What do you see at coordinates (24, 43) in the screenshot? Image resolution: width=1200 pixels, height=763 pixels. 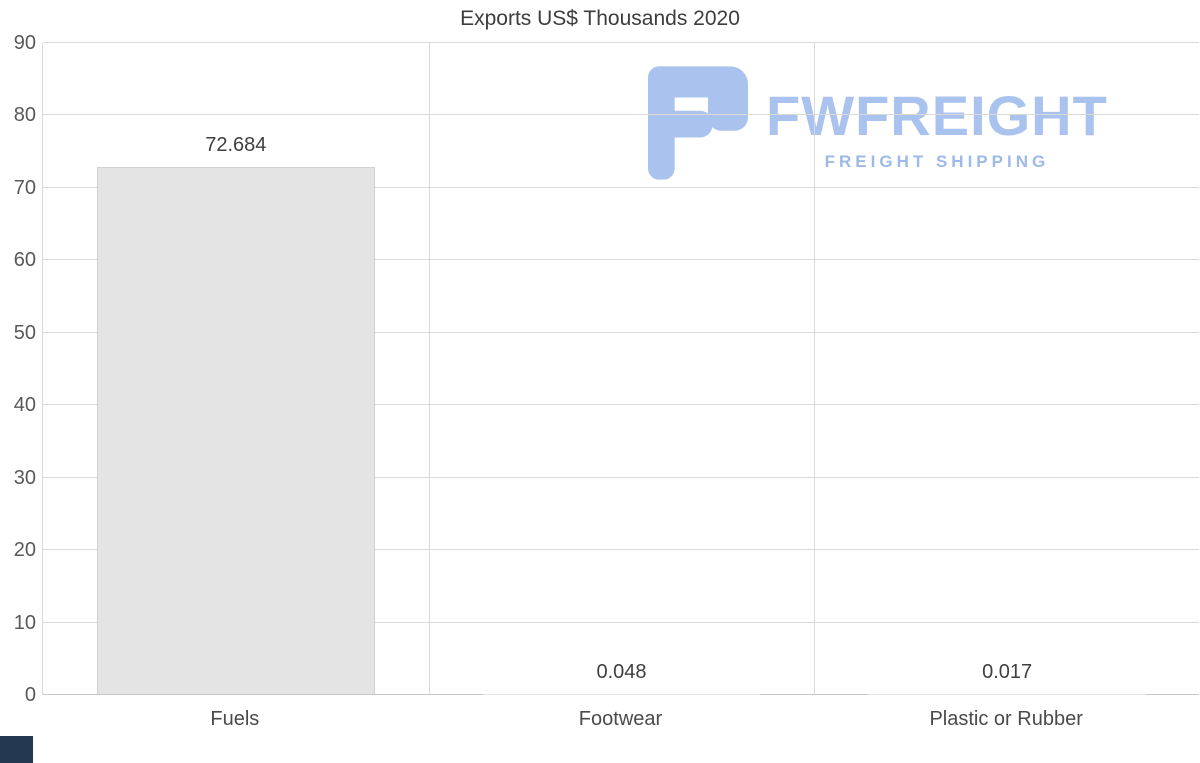 I see `y-tick-label-90: 90` at bounding box center [24, 43].